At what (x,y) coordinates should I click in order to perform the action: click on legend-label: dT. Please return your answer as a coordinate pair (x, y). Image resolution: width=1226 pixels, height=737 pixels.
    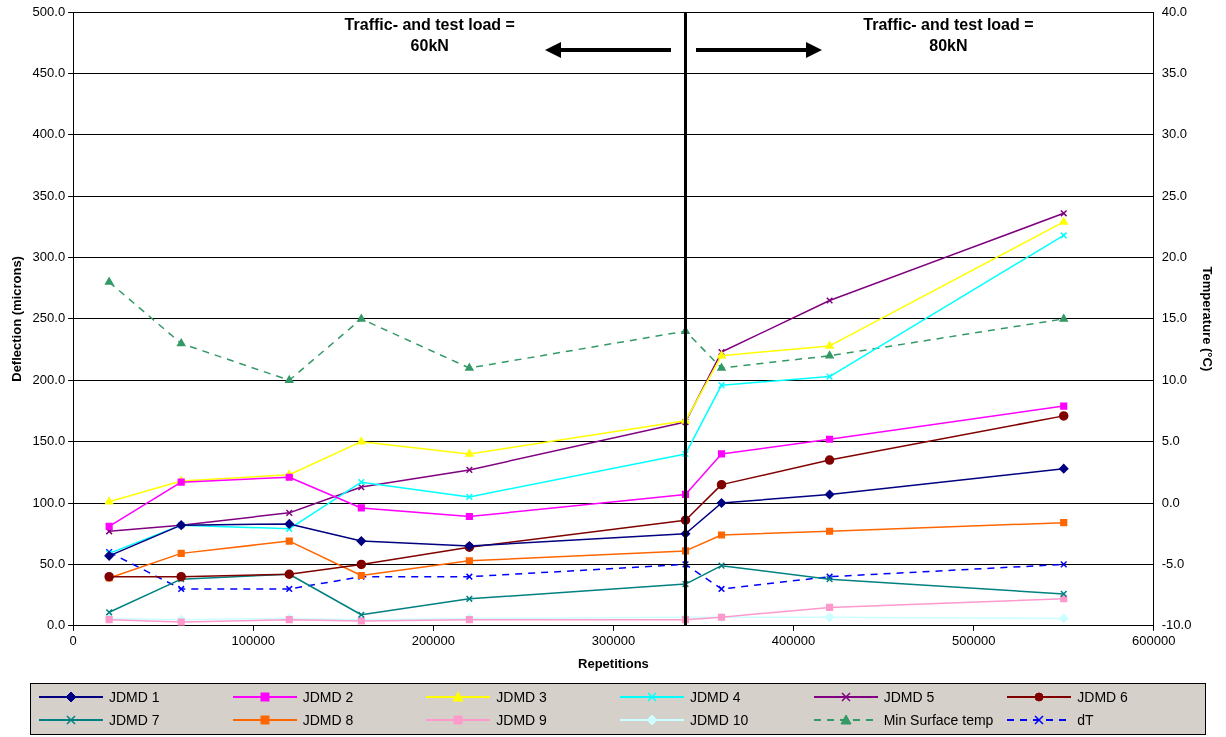
    Looking at the image, I should click on (1085, 720).